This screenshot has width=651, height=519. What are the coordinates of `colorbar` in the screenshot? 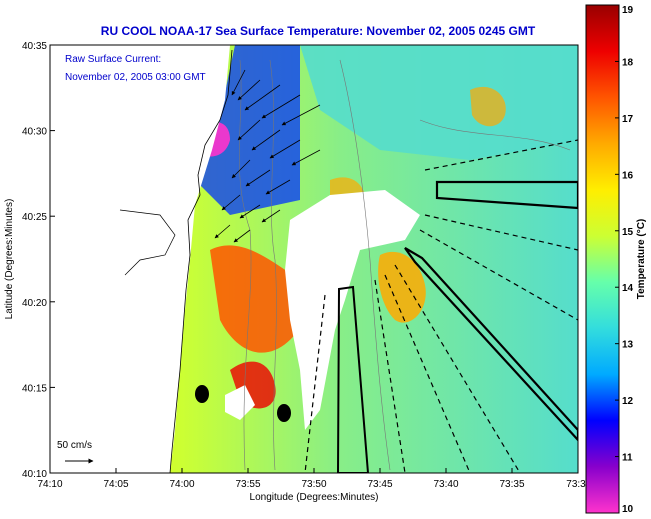 It's located at (602, 259).